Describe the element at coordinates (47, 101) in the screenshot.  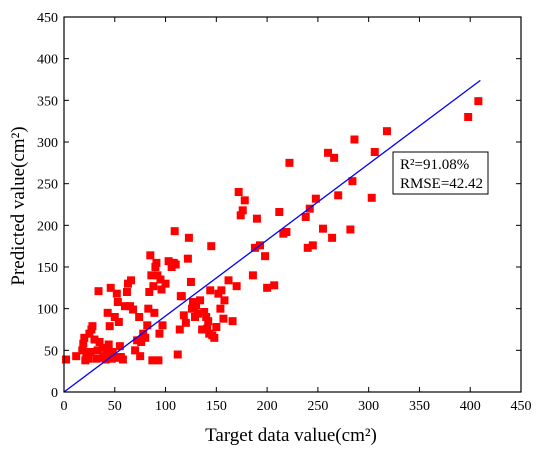
I see `y-tick-label: 350` at that location.